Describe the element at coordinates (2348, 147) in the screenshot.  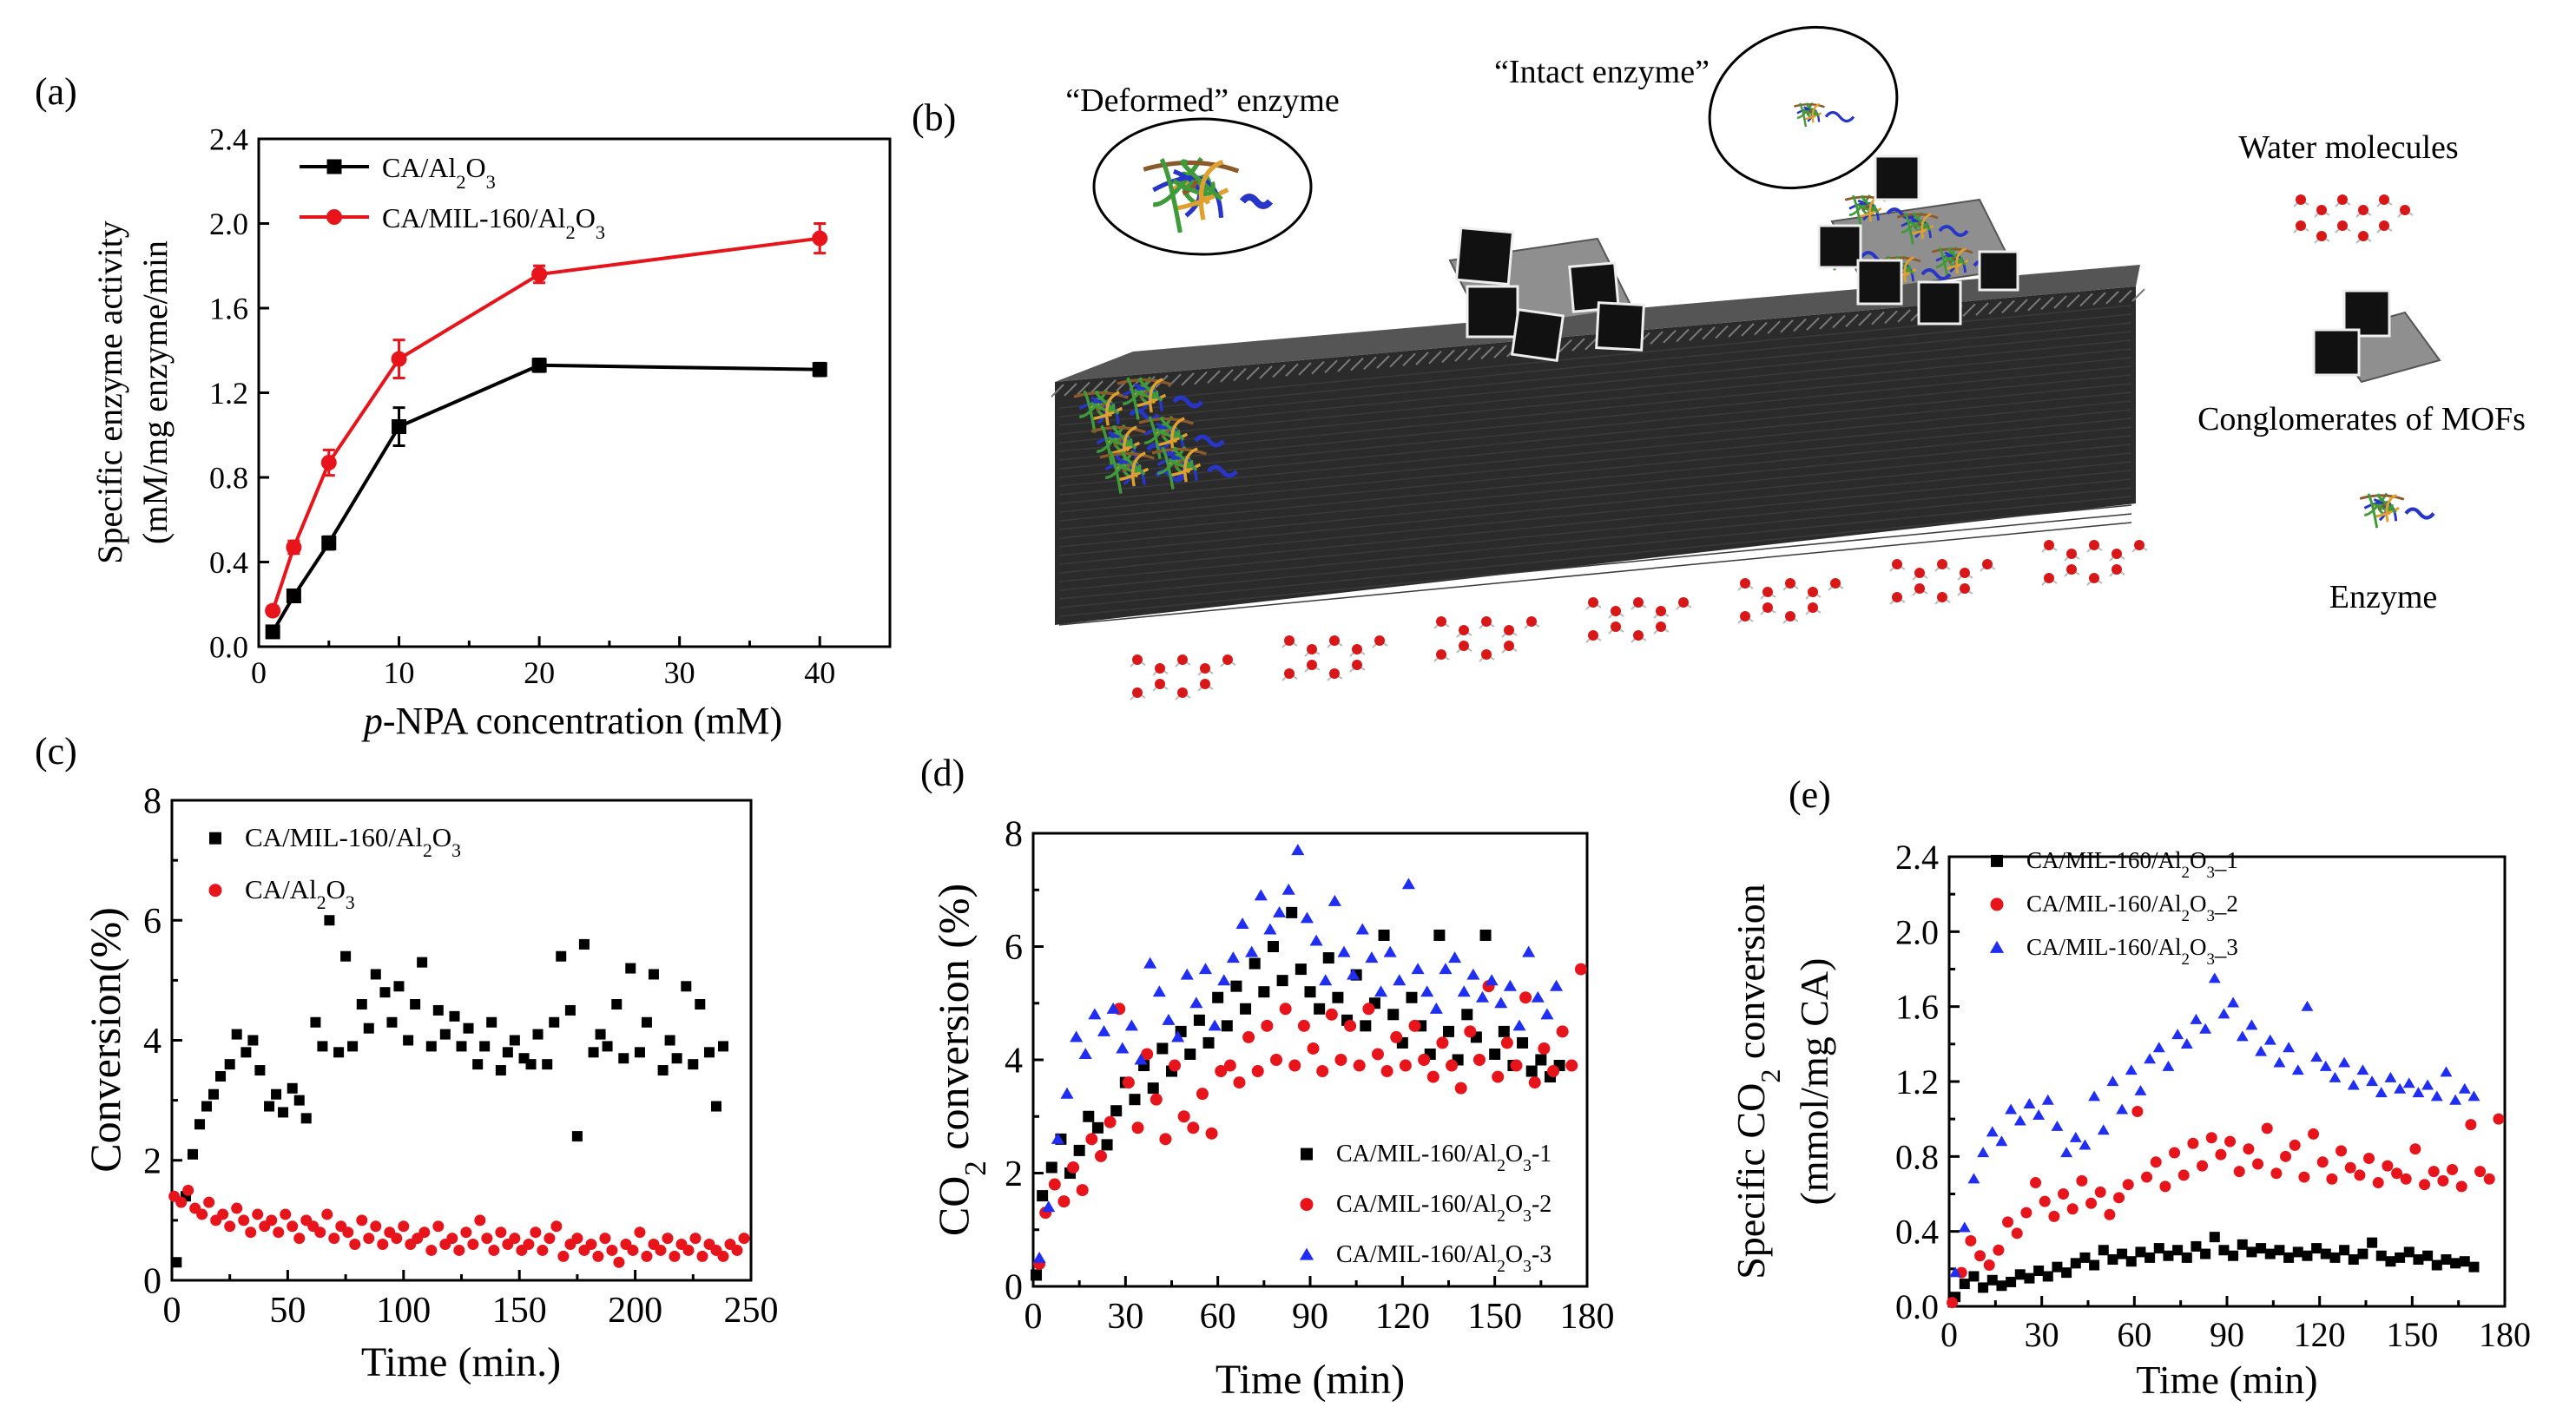
I see `legend-water-label: Water molecules` at that location.